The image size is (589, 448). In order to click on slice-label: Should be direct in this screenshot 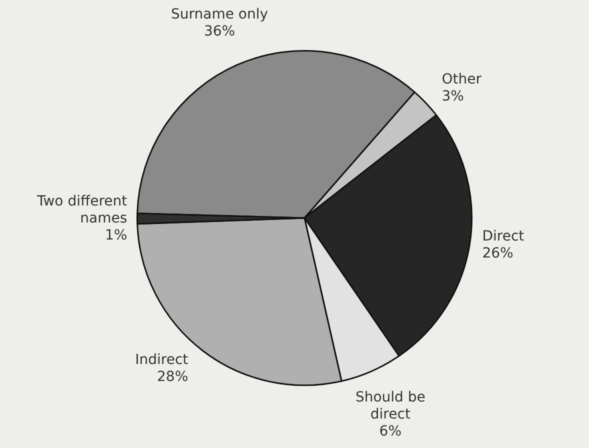, I will do `click(390, 405)`.